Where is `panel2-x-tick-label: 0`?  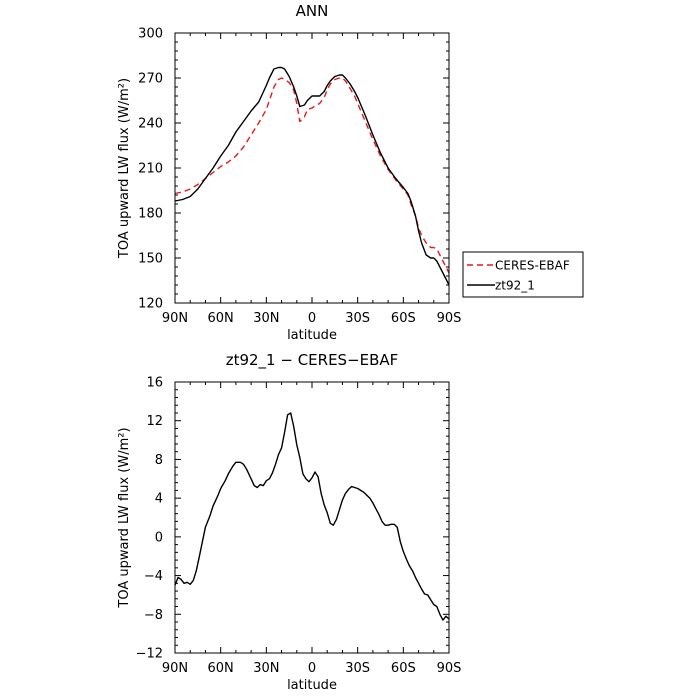
panel2-x-tick-label: 0 is located at coordinates (312, 668).